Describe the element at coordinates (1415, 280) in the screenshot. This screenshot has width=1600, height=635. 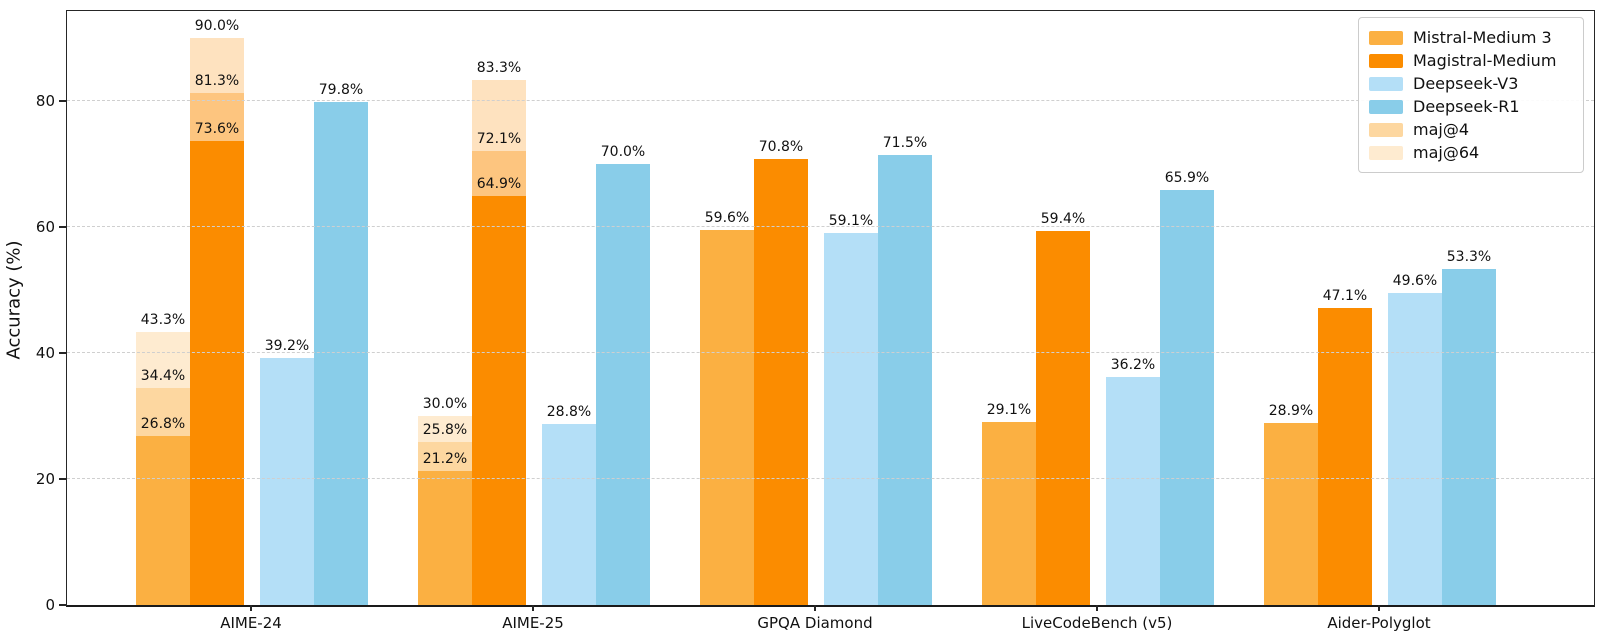
I see `value-label-Deepseek-V3-Aider-Polyglot: 49.6%` at that location.